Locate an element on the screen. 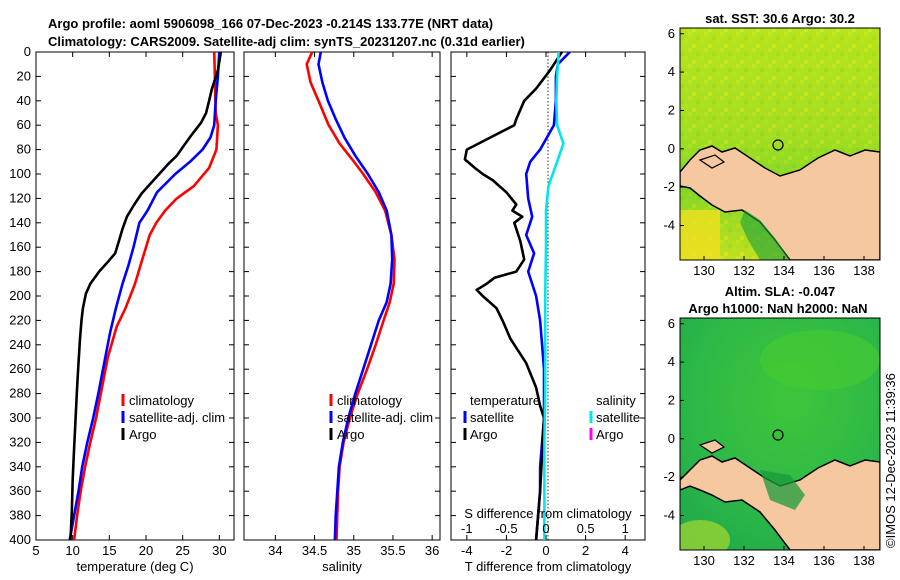 The height and width of the screenshot is (580, 900). s-tick-label: 1 is located at coordinates (625, 528).